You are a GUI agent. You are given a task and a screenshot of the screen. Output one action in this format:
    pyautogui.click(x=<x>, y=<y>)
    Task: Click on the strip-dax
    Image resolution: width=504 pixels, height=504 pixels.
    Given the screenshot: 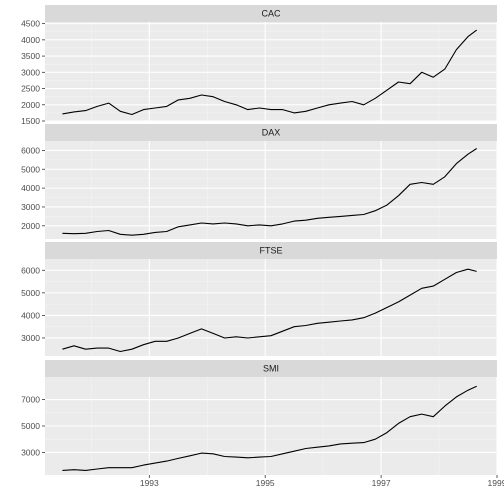 What is the action you would take?
    pyautogui.click(x=271, y=132)
    